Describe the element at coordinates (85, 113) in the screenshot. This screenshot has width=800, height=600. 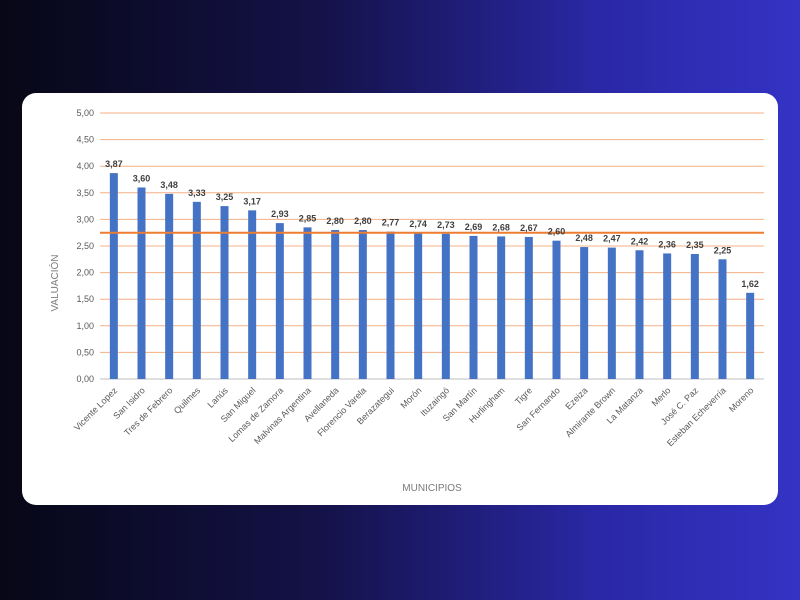
I see `y-tick-label: 5,00` at that location.